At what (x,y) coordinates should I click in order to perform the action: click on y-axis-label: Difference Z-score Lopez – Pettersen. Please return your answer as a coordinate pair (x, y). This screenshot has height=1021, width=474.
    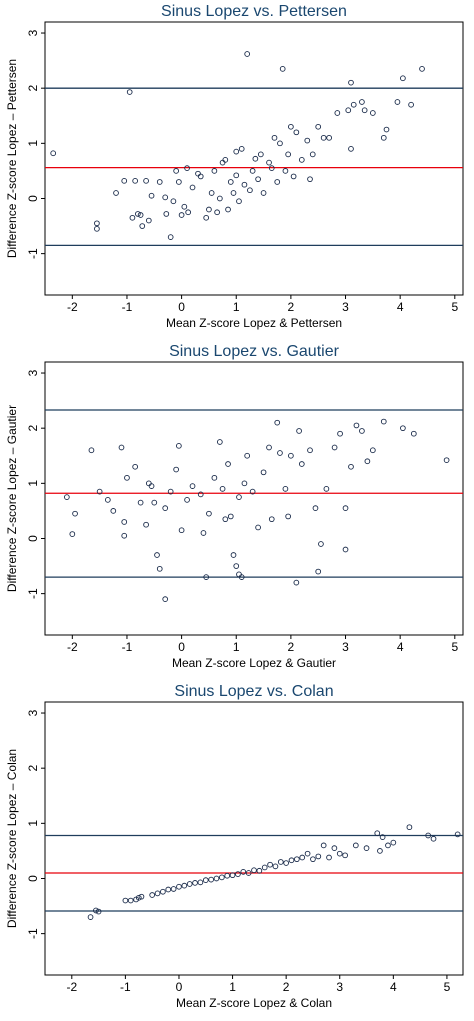
    Looking at the image, I should click on (12, 158).